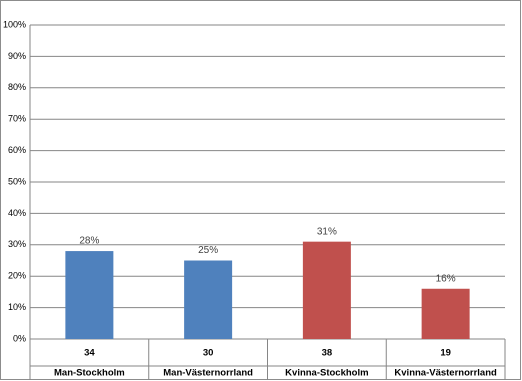  Describe the element at coordinates (445, 353) in the screenshot. I see `count-label: 19` at that location.